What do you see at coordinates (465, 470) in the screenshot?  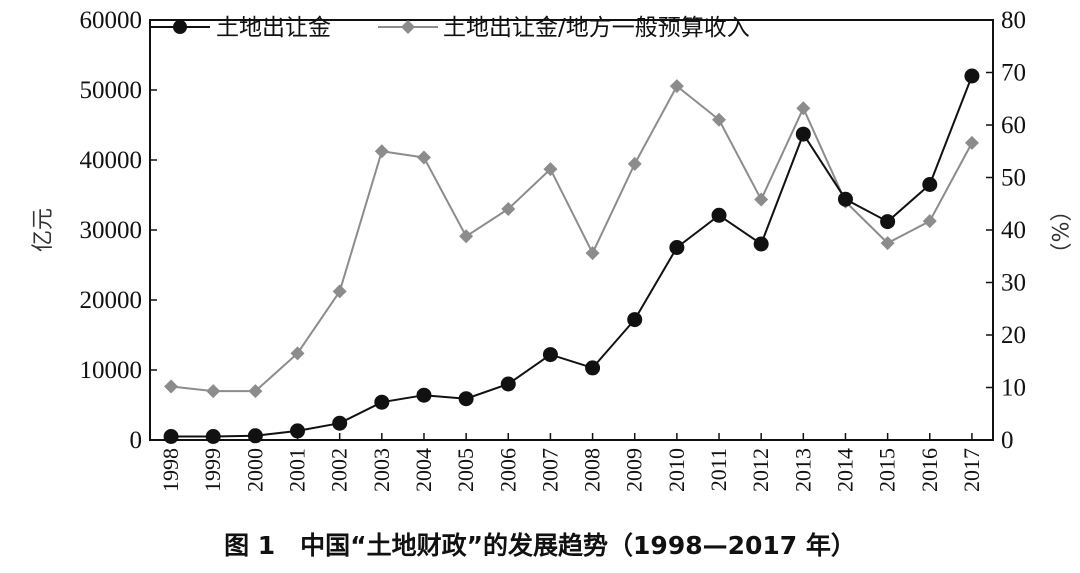 I see `x-tick-label: 2005` at bounding box center [465, 470].